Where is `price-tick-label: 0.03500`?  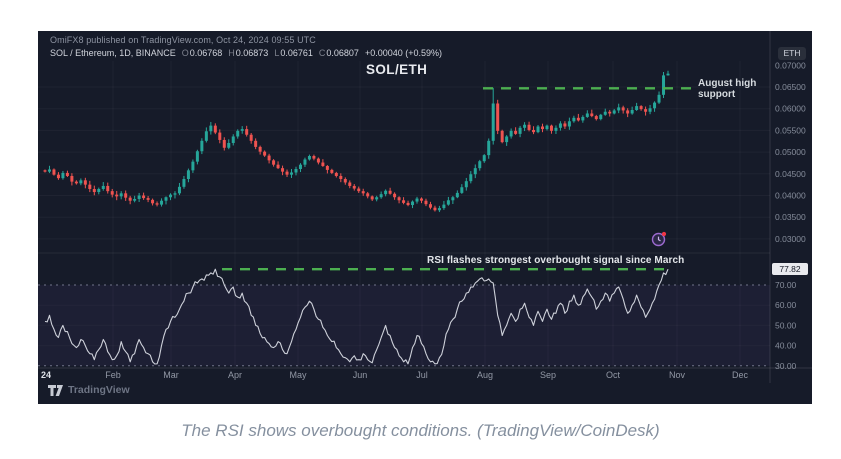 price-tick-label: 0.03500 is located at coordinates (790, 217).